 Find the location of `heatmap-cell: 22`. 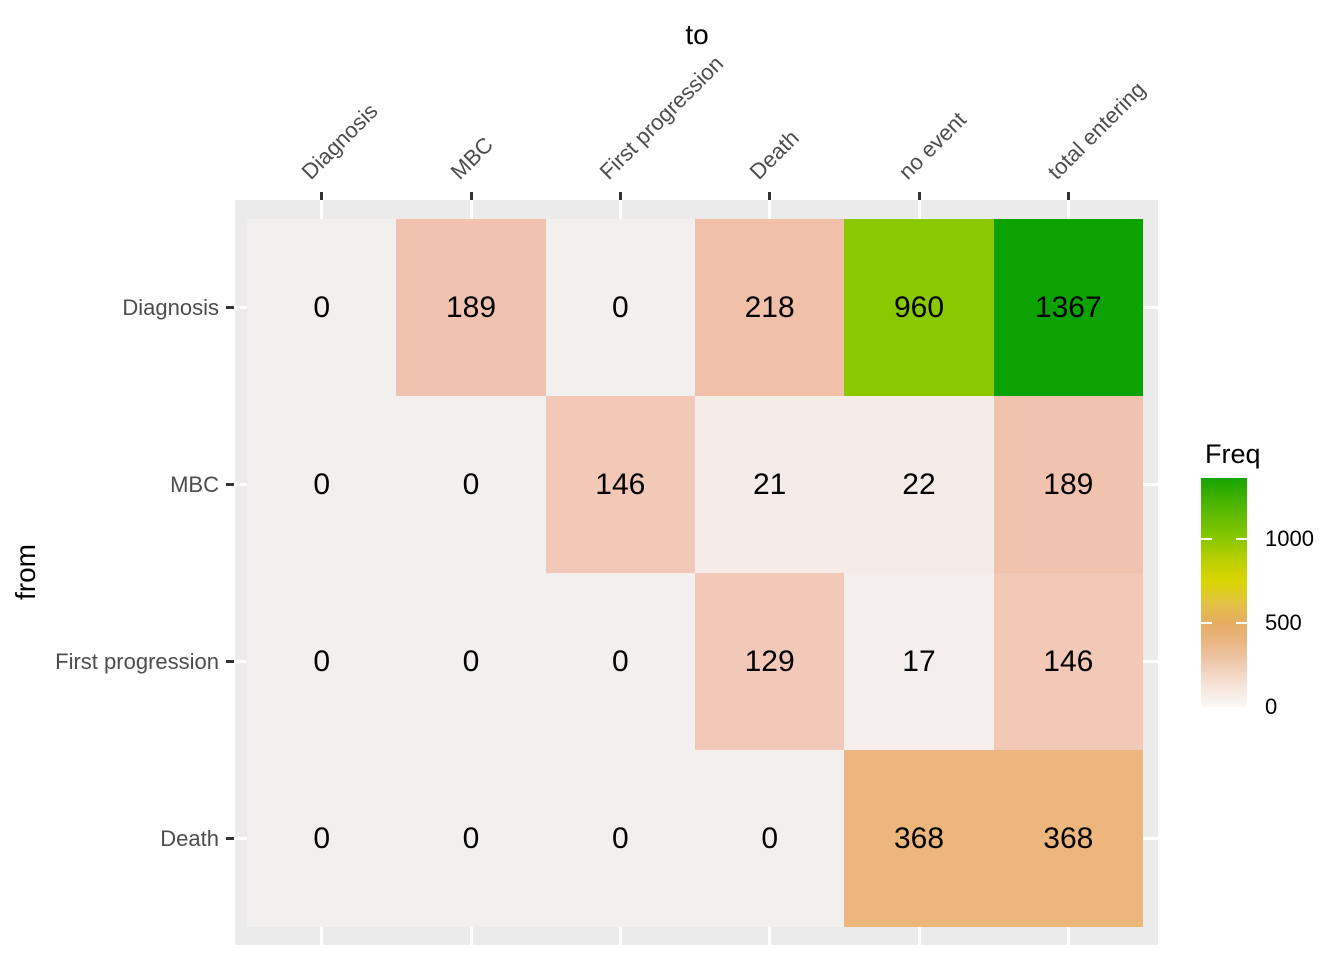

heatmap-cell: 22 is located at coordinates (919, 484).